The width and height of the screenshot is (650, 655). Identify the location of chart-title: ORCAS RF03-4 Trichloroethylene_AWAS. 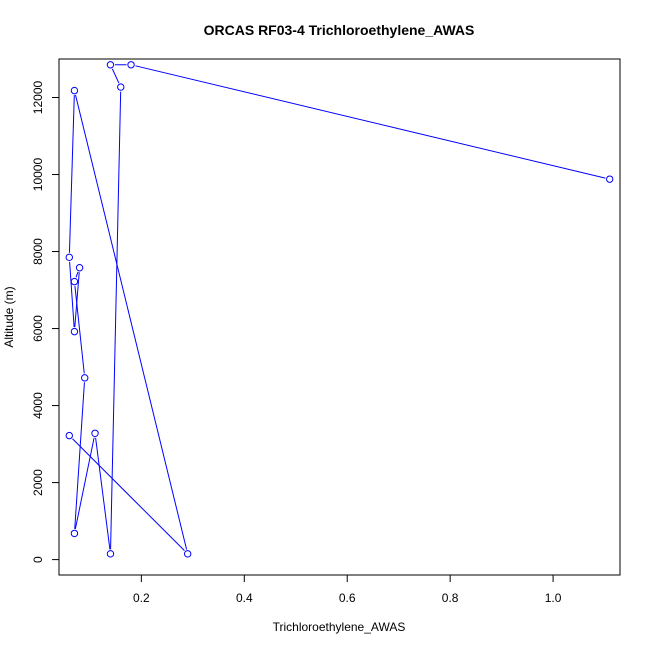
(339, 30).